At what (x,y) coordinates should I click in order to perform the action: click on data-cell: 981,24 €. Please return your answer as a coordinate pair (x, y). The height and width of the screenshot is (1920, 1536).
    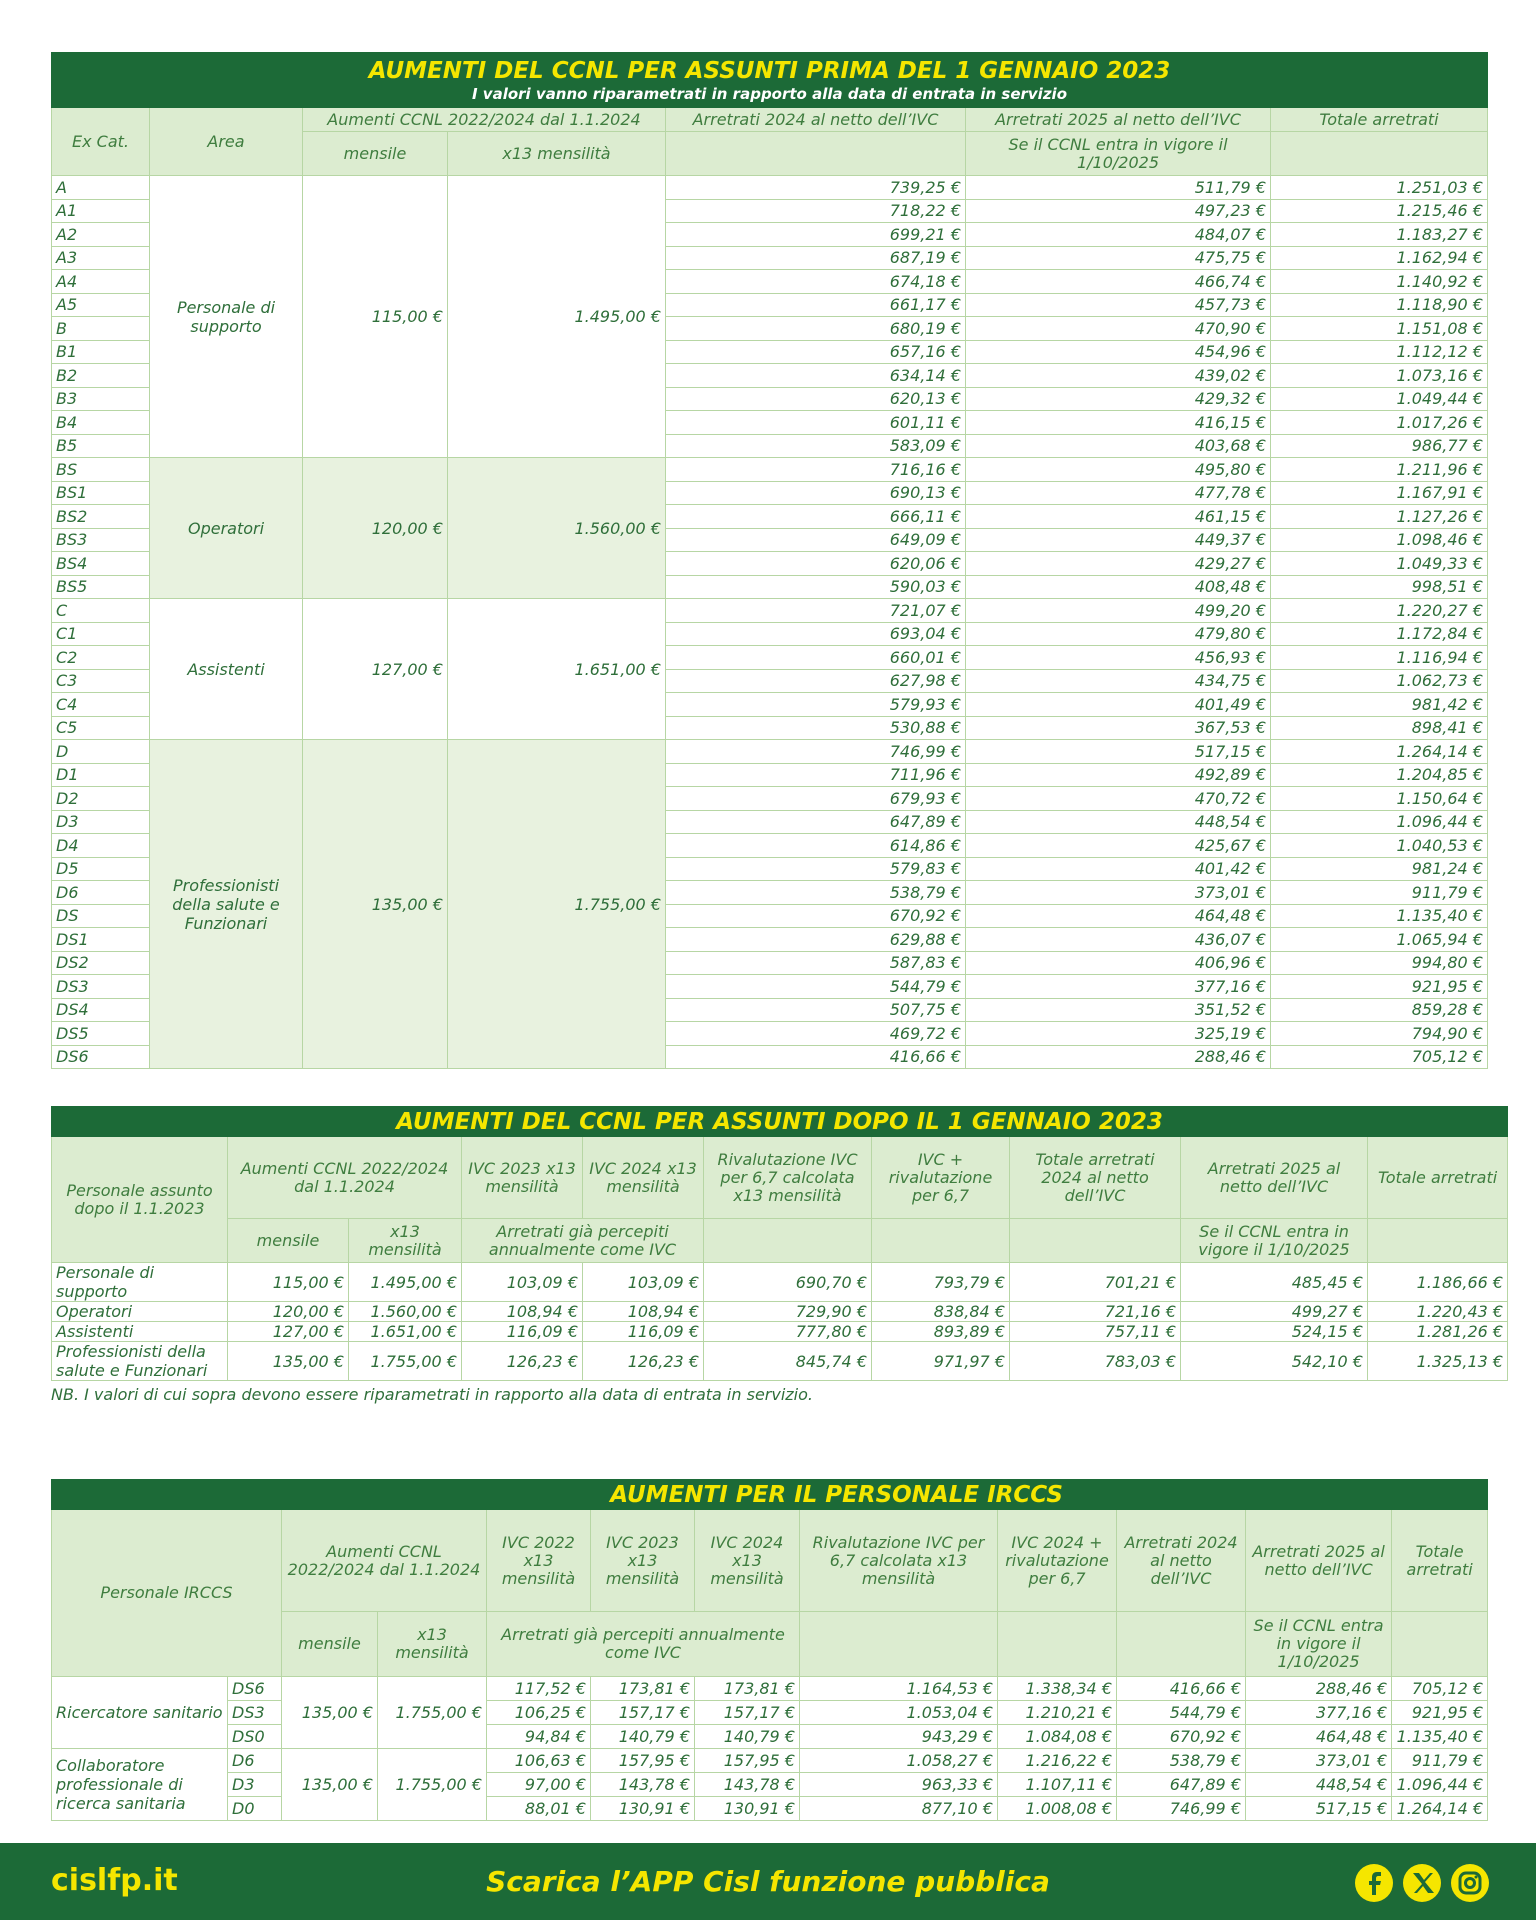
    Looking at the image, I should click on (1379, 868).